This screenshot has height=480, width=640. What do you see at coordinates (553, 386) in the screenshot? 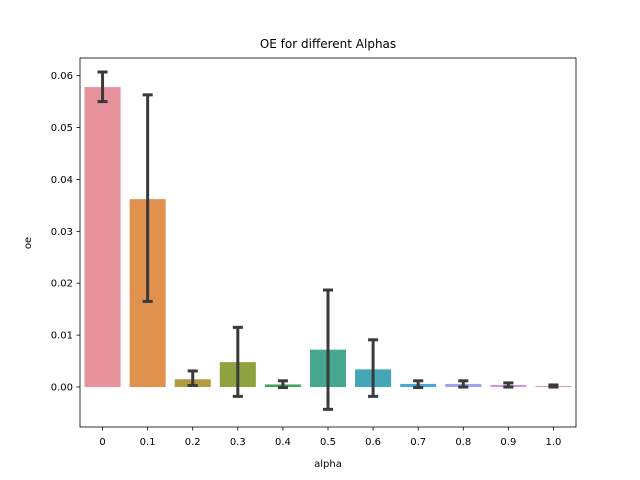
I see `error-bar-1.0` at bounding box center [553, 386].